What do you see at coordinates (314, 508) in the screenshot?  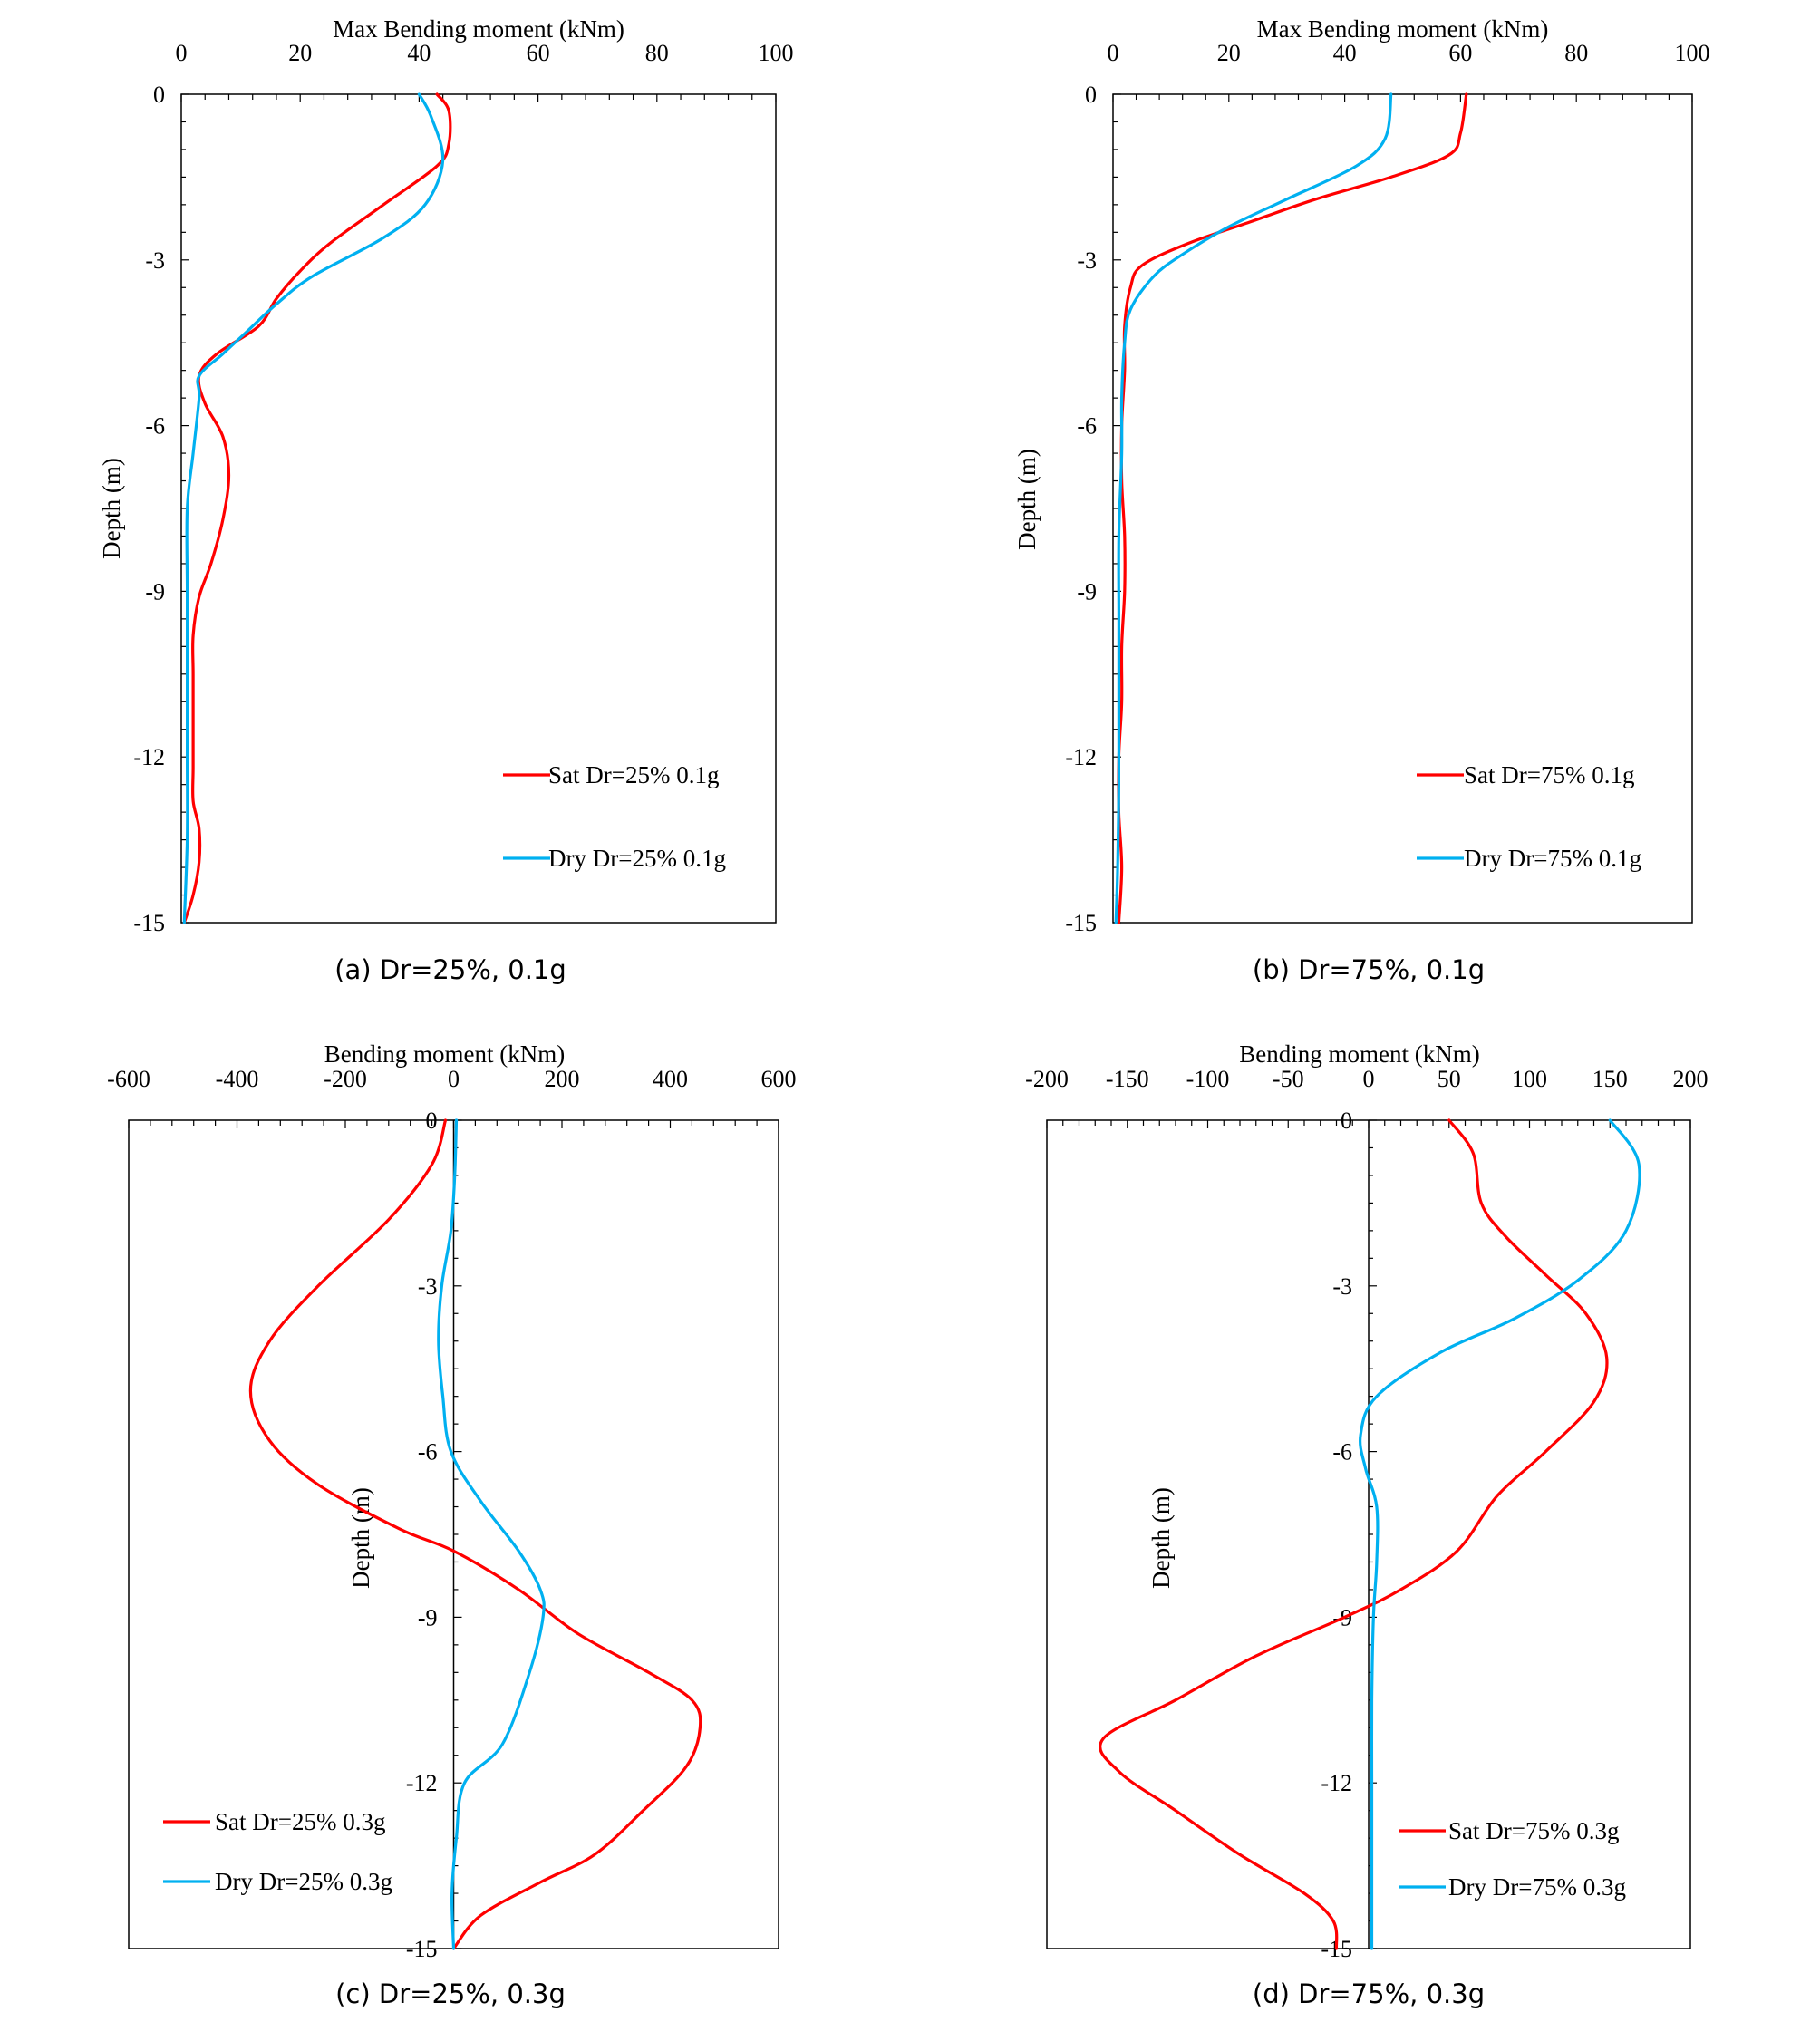 I see `series-line-a-dry` at bounding box center [314, 508].